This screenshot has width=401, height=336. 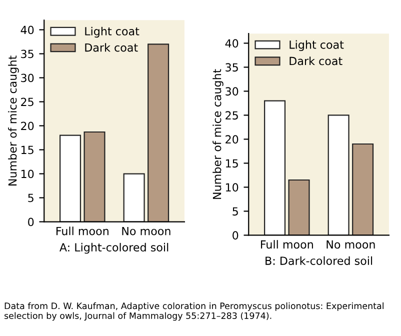 I want to click on x-axis-title: B: Dark-colored soil, so click(x=319, y=260).